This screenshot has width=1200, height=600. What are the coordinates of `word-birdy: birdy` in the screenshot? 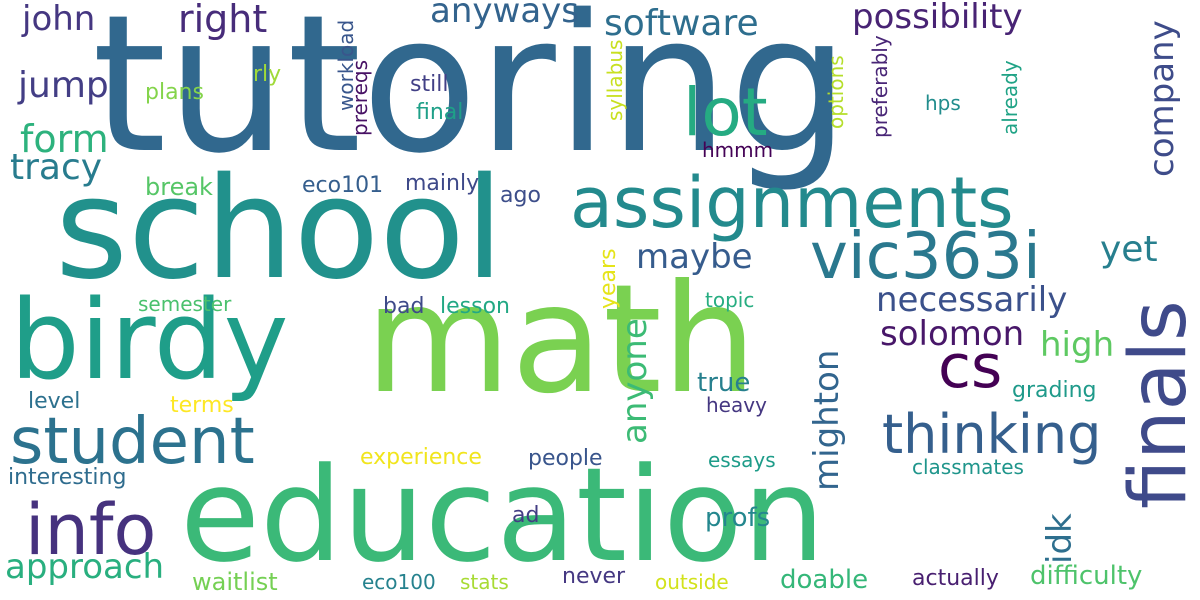 It's located at (149, 340).